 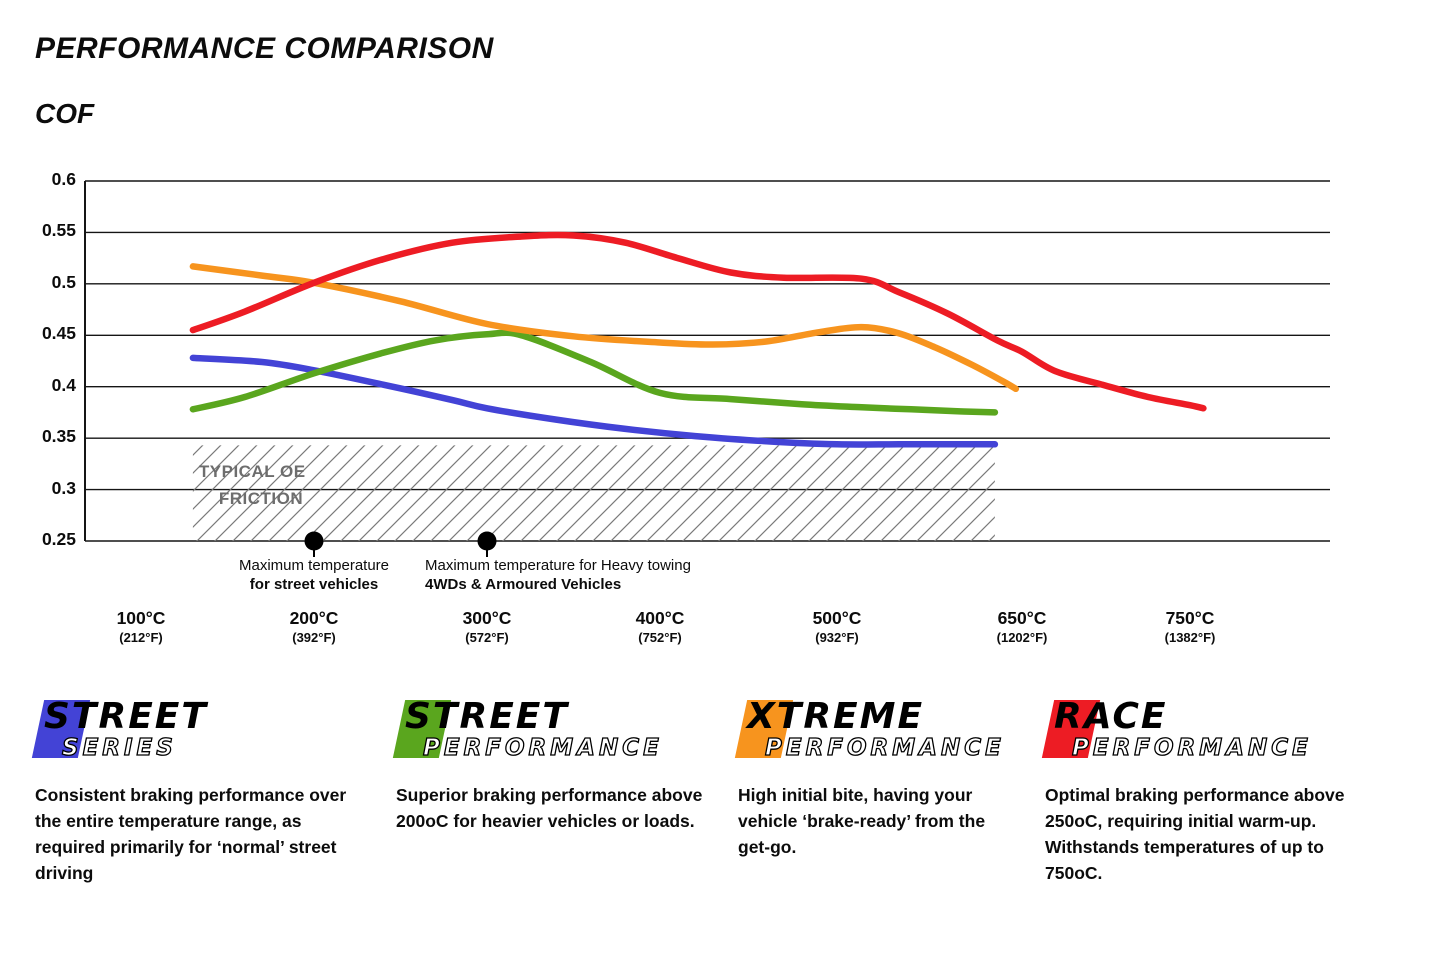 What do you see at coordinates (593, 493) in the screenshot?
I see `typical-oe-friction-region` at bounding box center [593, 493].